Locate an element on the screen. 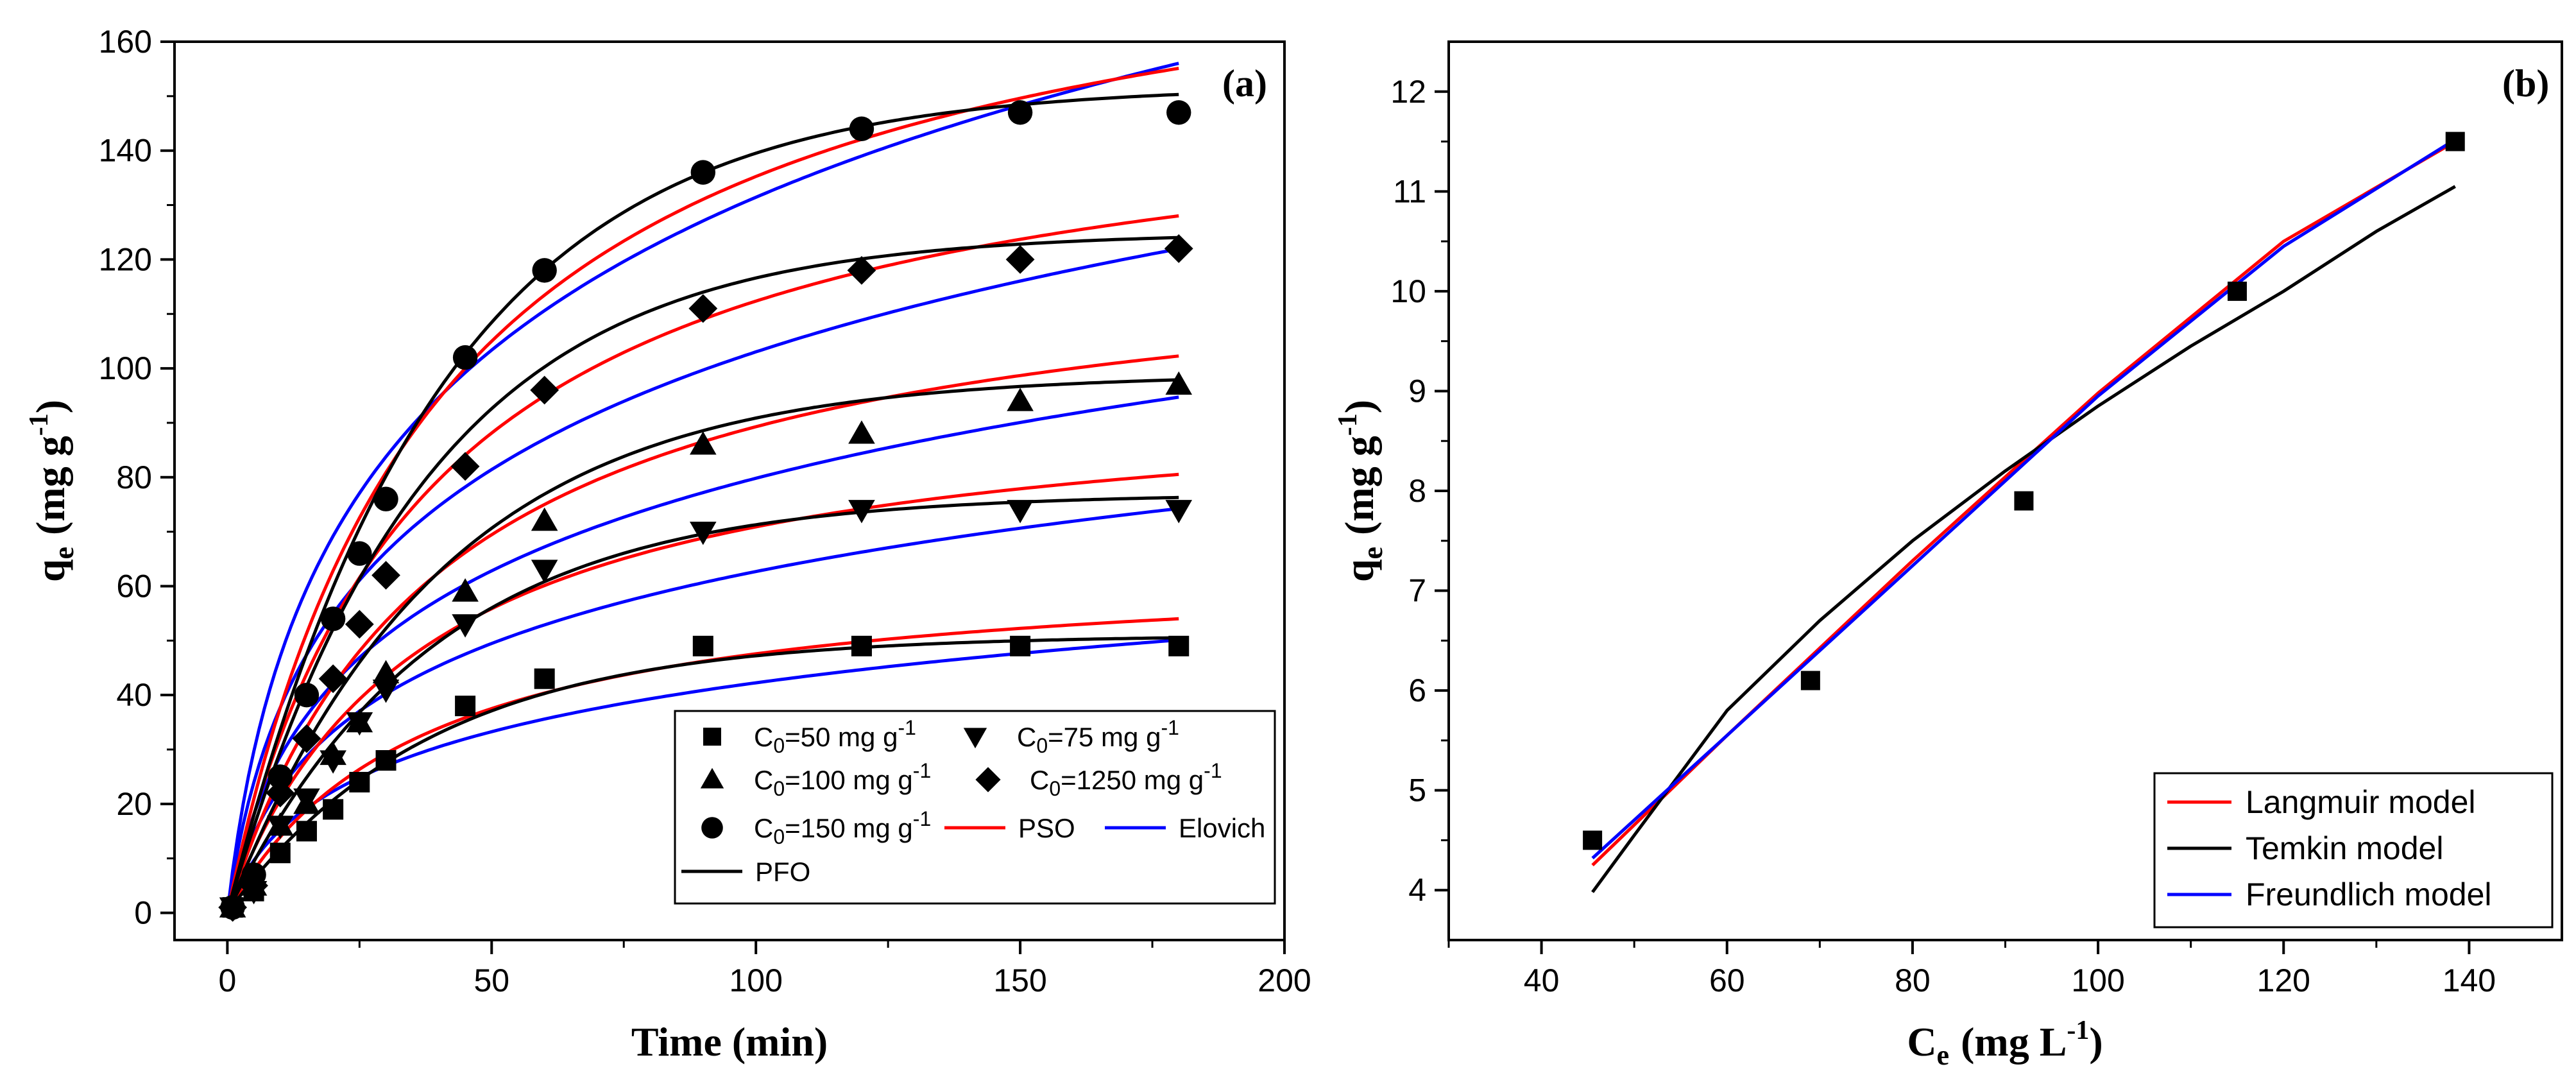 The width and height of the screenshot is (2576, 1087). panel-label-a: (a) is located at coordinates (1244, 83).